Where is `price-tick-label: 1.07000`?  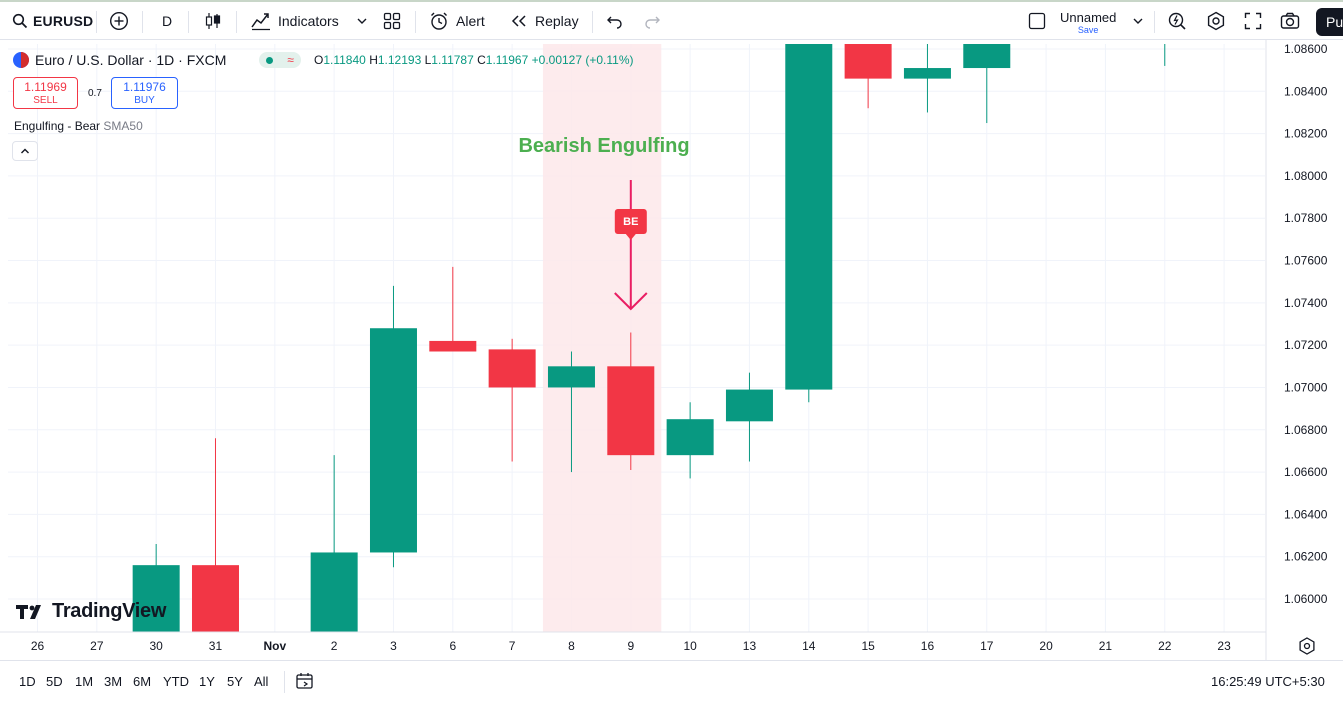 price-tick-label: 1.07000 is located at coordinates (1306, 387).